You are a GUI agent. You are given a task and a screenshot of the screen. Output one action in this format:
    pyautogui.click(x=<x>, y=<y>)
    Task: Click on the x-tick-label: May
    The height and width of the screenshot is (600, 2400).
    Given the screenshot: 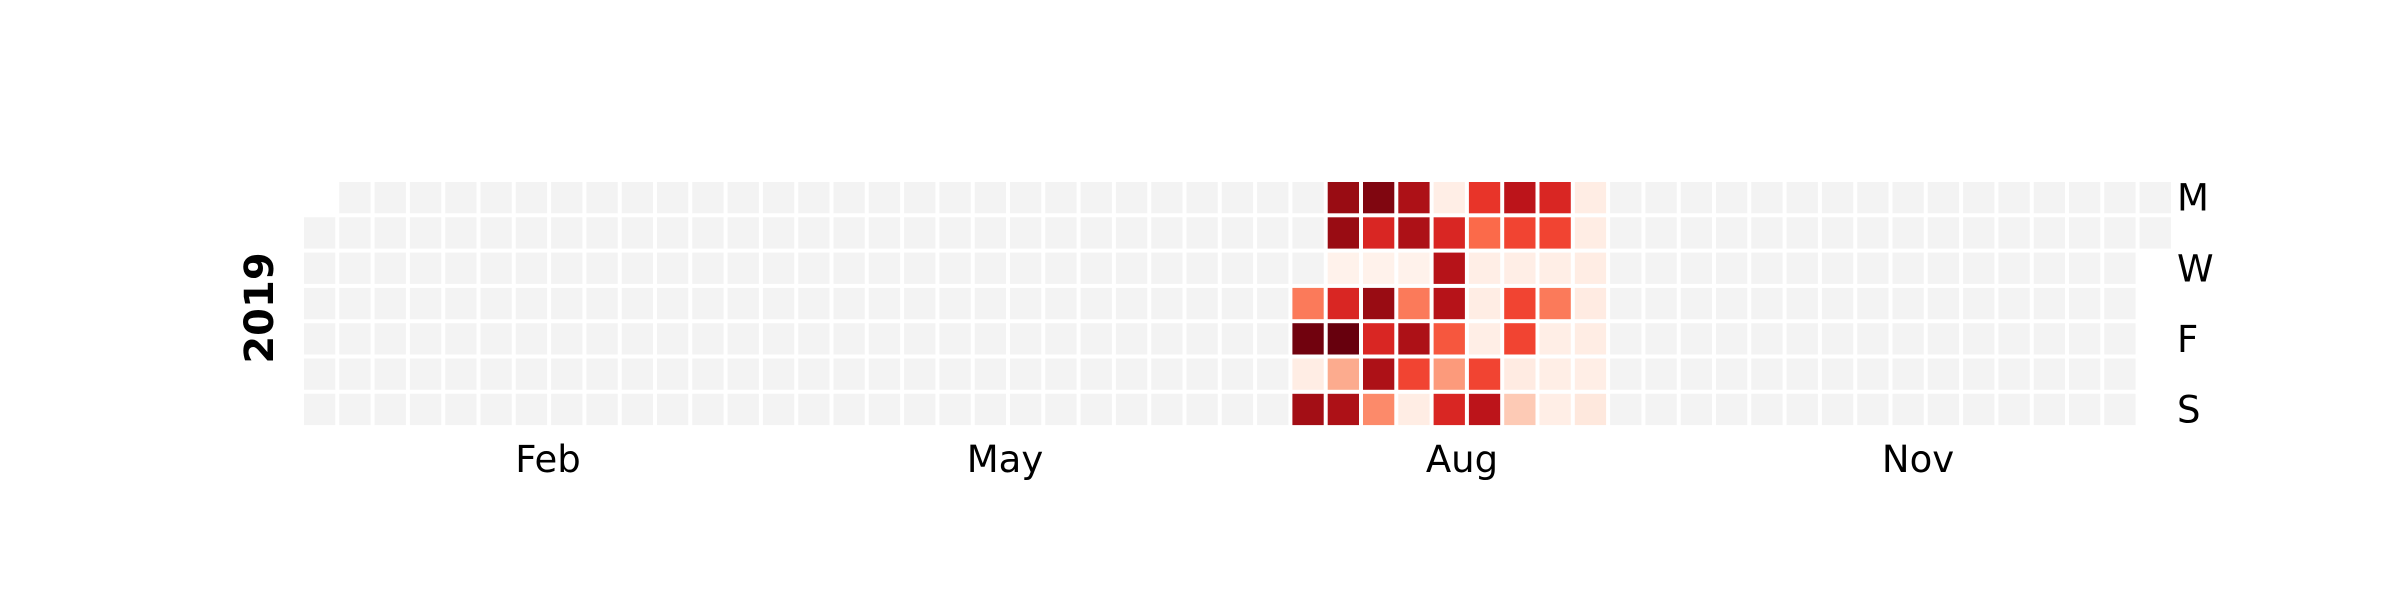 What is the action you would take?
    pyautogui.click(x=1005, y=459)
    